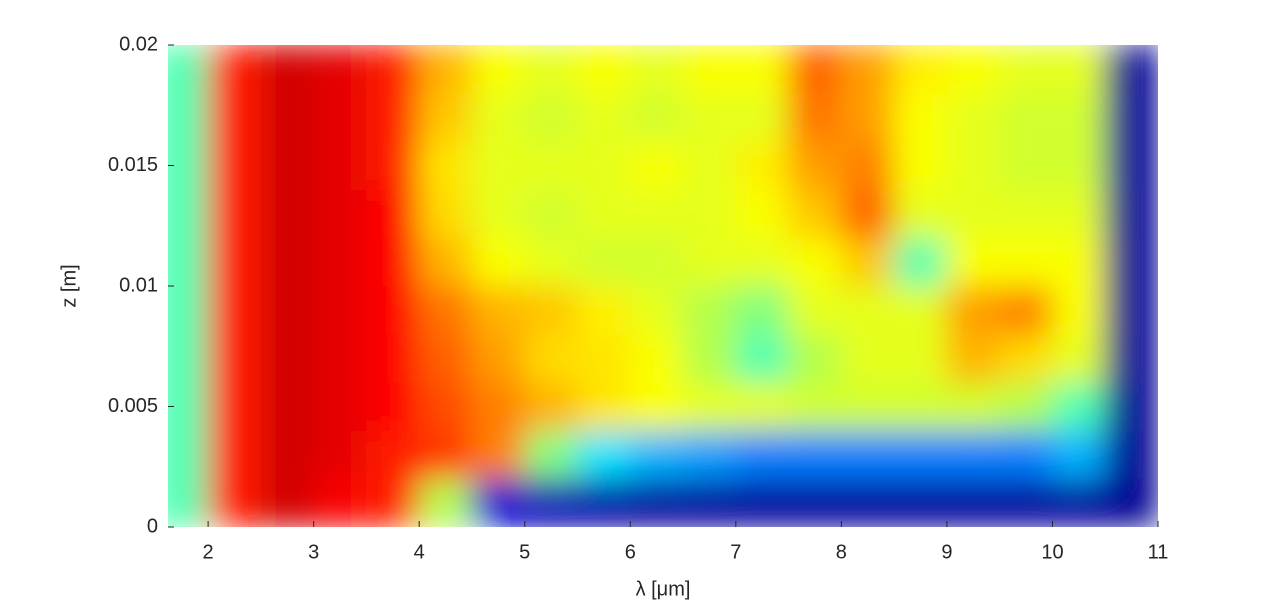 The image size is (1280, 607). Describe the element at coordinates (630, 552) in the screenshot. I see `x-tick-label: 6` at that location.